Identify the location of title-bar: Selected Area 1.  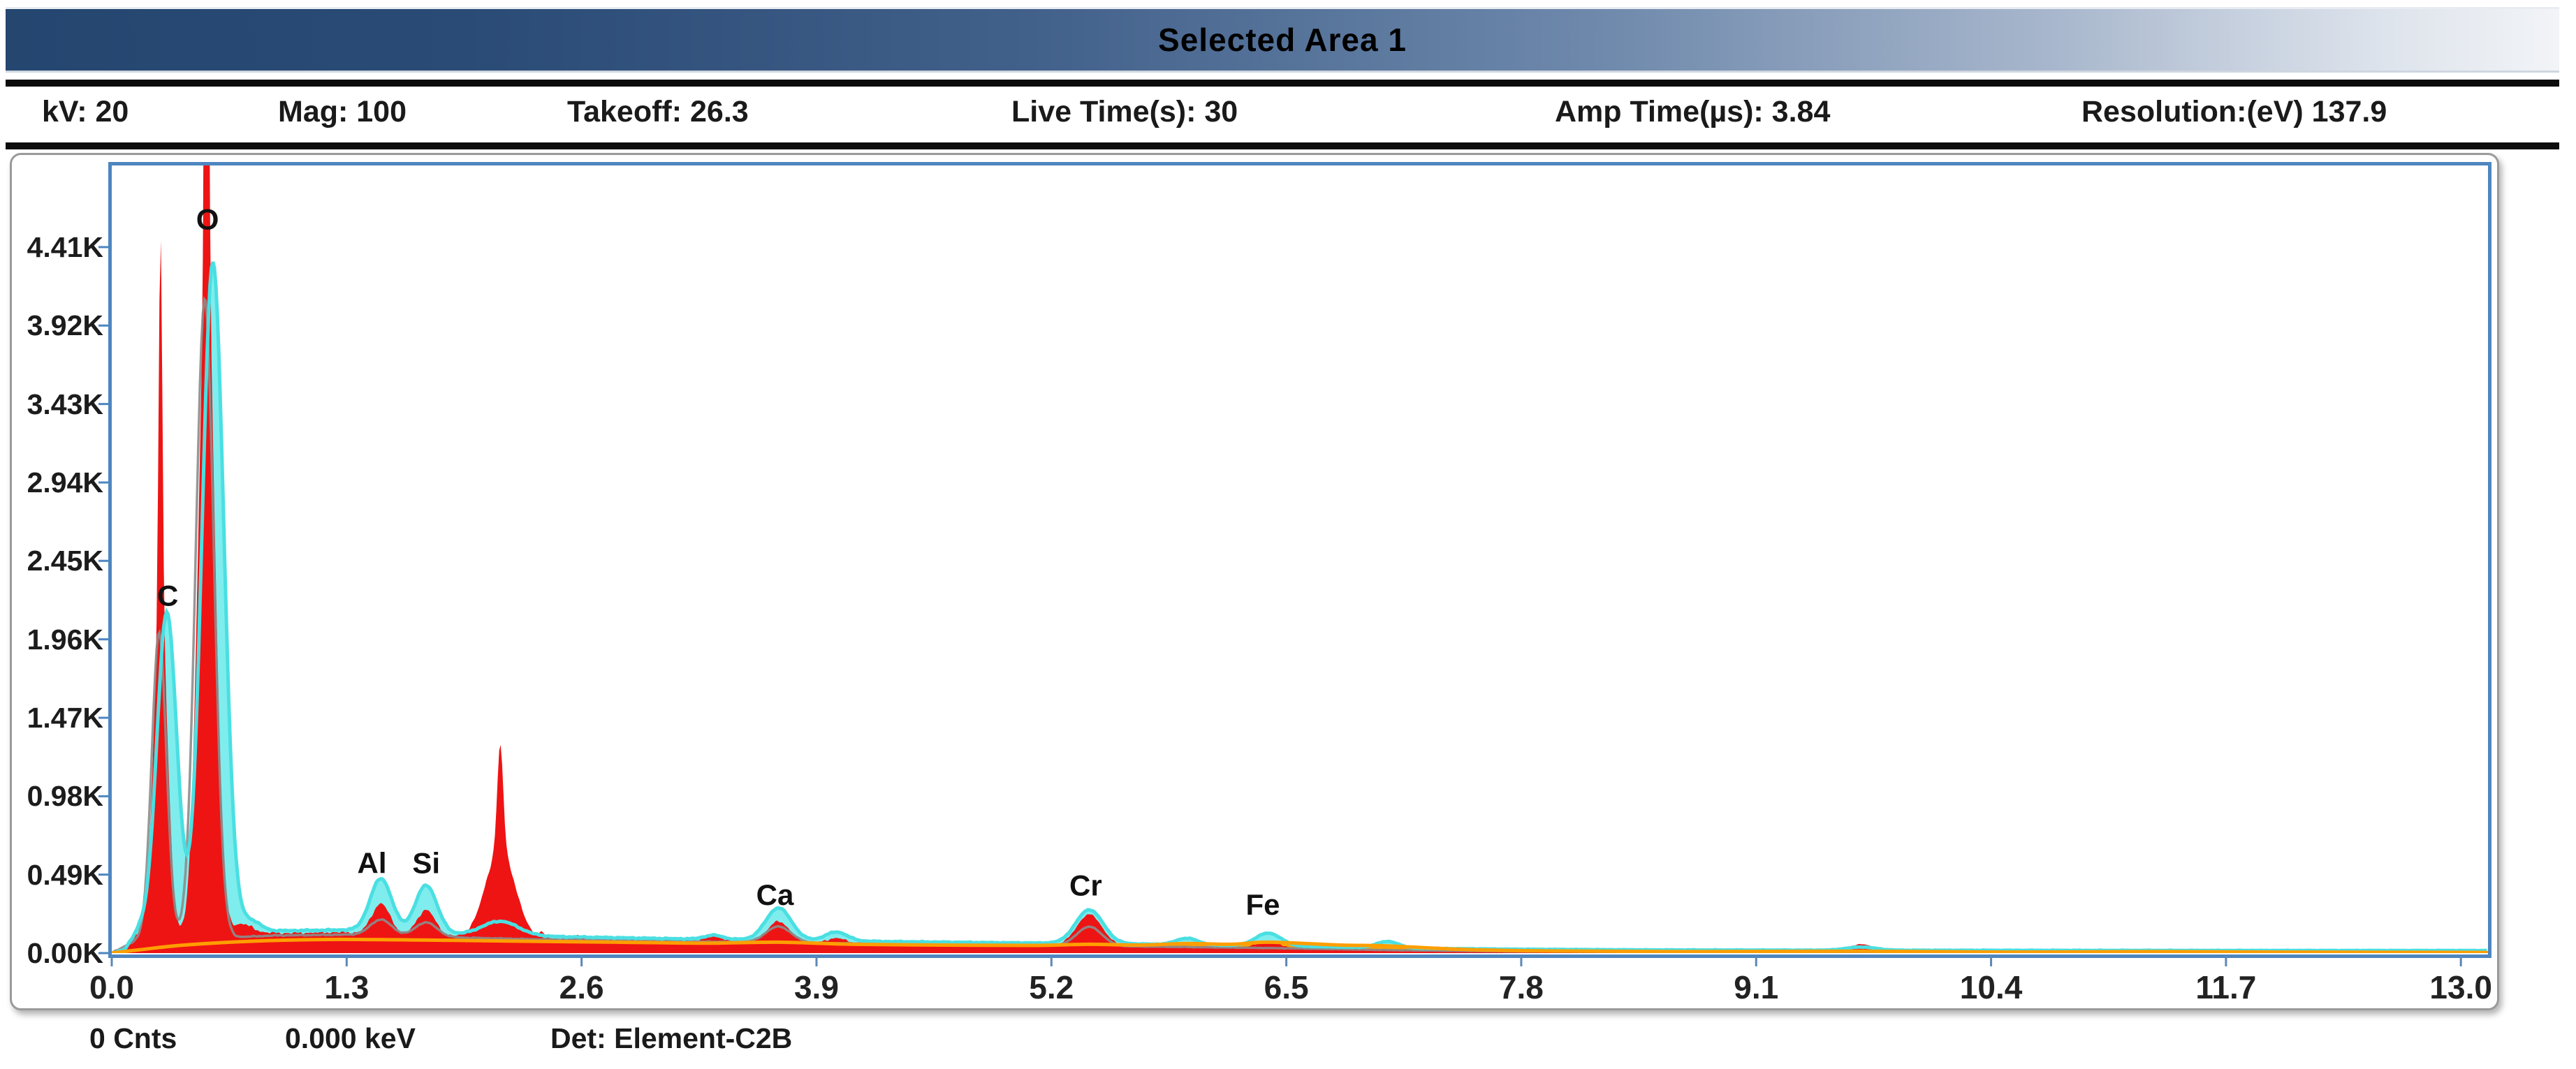
(1282, 40).